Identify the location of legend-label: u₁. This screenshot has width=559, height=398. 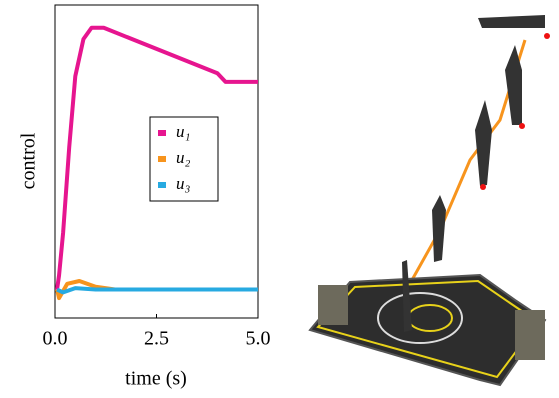
(183, 131).